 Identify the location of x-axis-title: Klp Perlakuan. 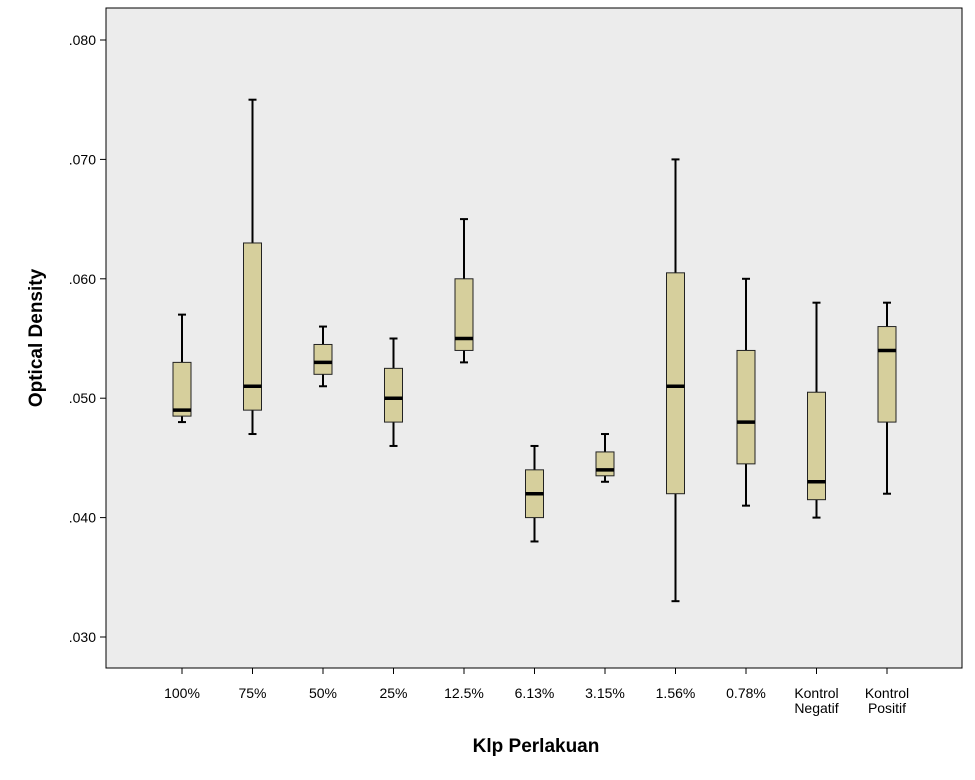
(536, 746).